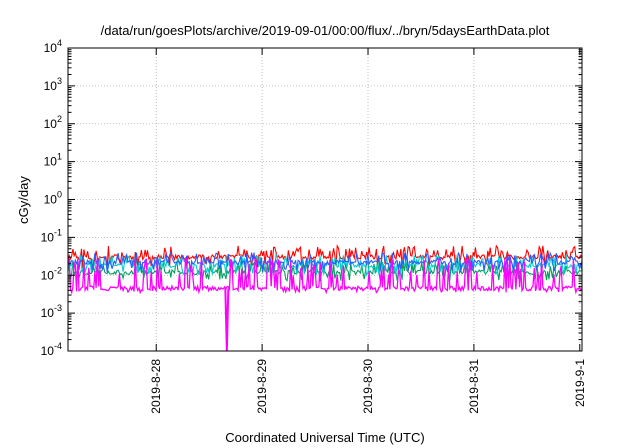 The height and width of the screenshot is (448, 640). I want to click on x-tick-label: 2019-8-29, so click(262, 386).